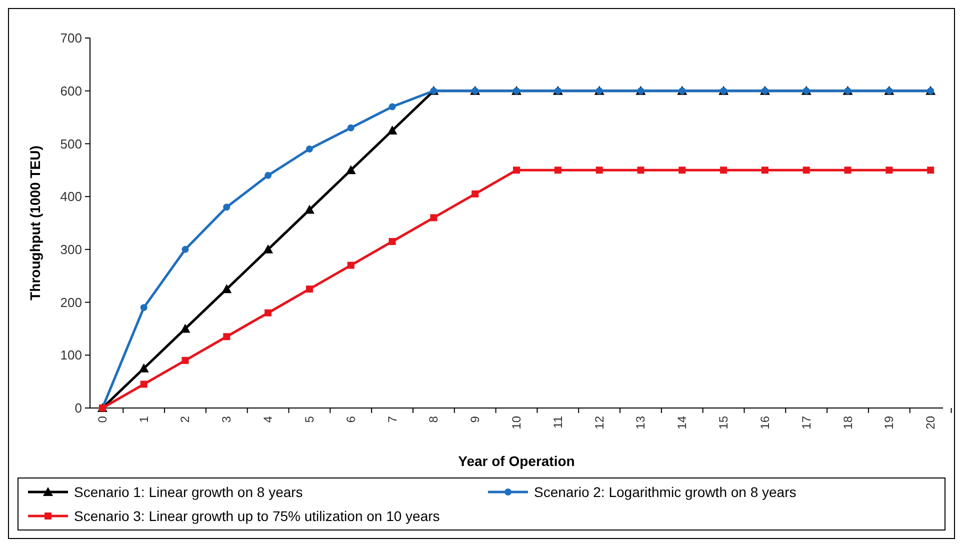  I want to click on x-tick-label: 13, so click(641, 423).